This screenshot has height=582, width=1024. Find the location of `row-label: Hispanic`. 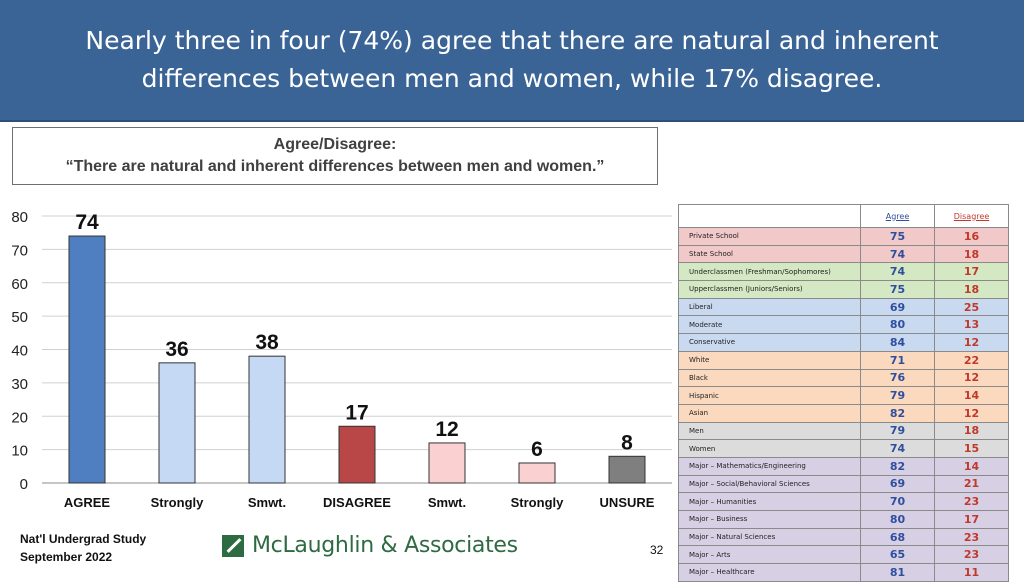

row-label: Hispanic is located at coordinates (769, 395).